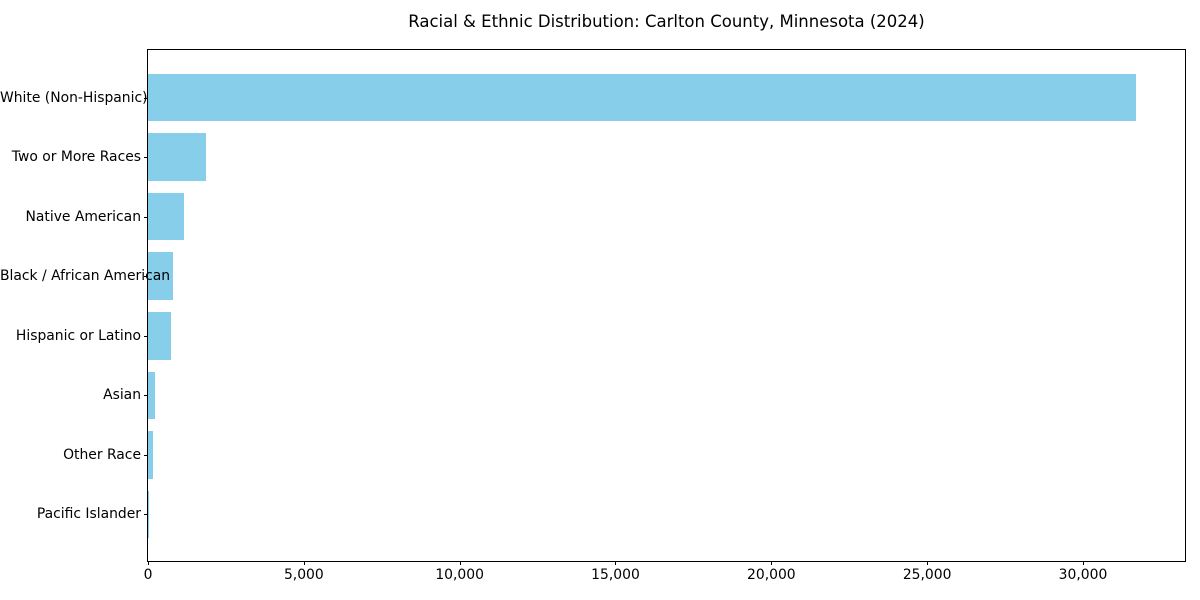 The height and width of the screenshot is (600, 1200). What do you see at coordinates (148, 575) in the screenshot?
I see `x-axis-tick-label: 0` at bounding box center [148, 575].